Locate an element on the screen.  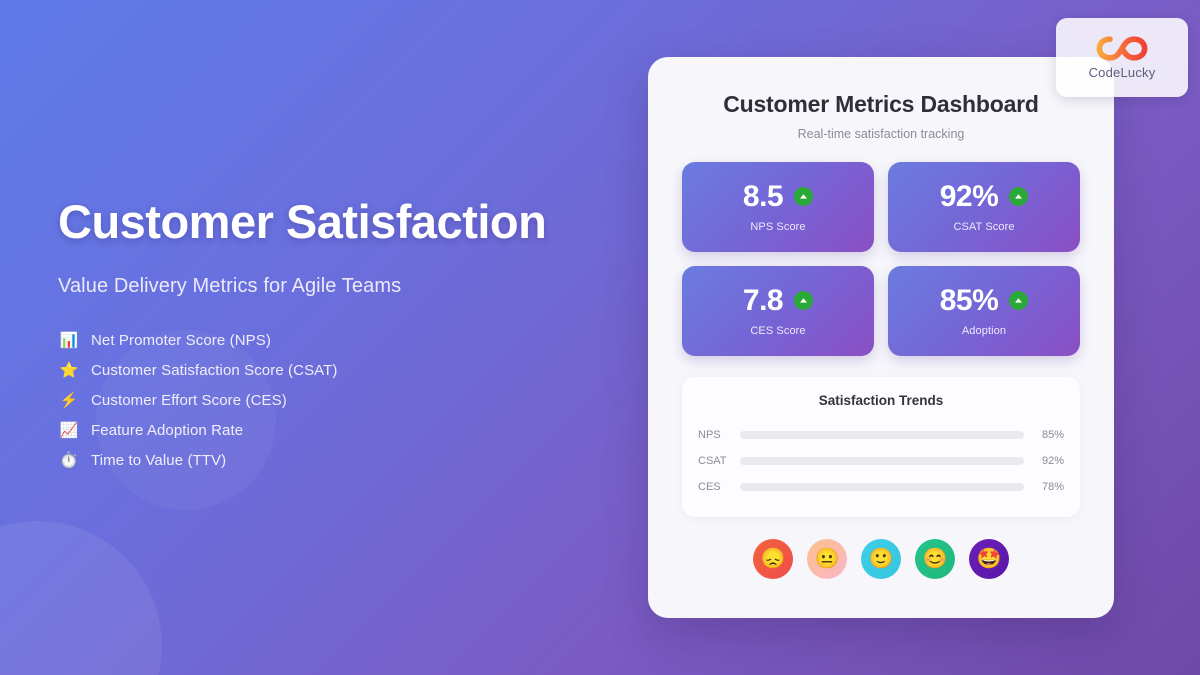
trend-label: CES is located at coordinates (709, 487).